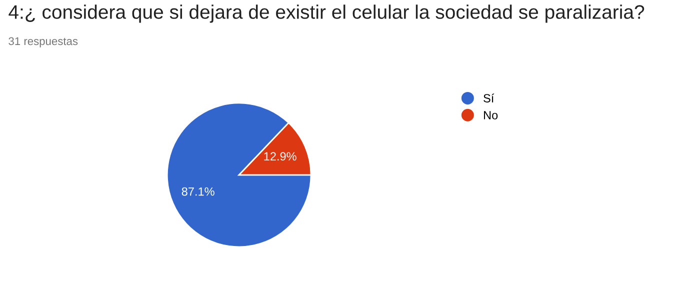 The height and width of the screenshot is (308, 685). Describe the element at coordinates (280, 156) in the screenshot. I see `data-label: 12.9%` at that location.